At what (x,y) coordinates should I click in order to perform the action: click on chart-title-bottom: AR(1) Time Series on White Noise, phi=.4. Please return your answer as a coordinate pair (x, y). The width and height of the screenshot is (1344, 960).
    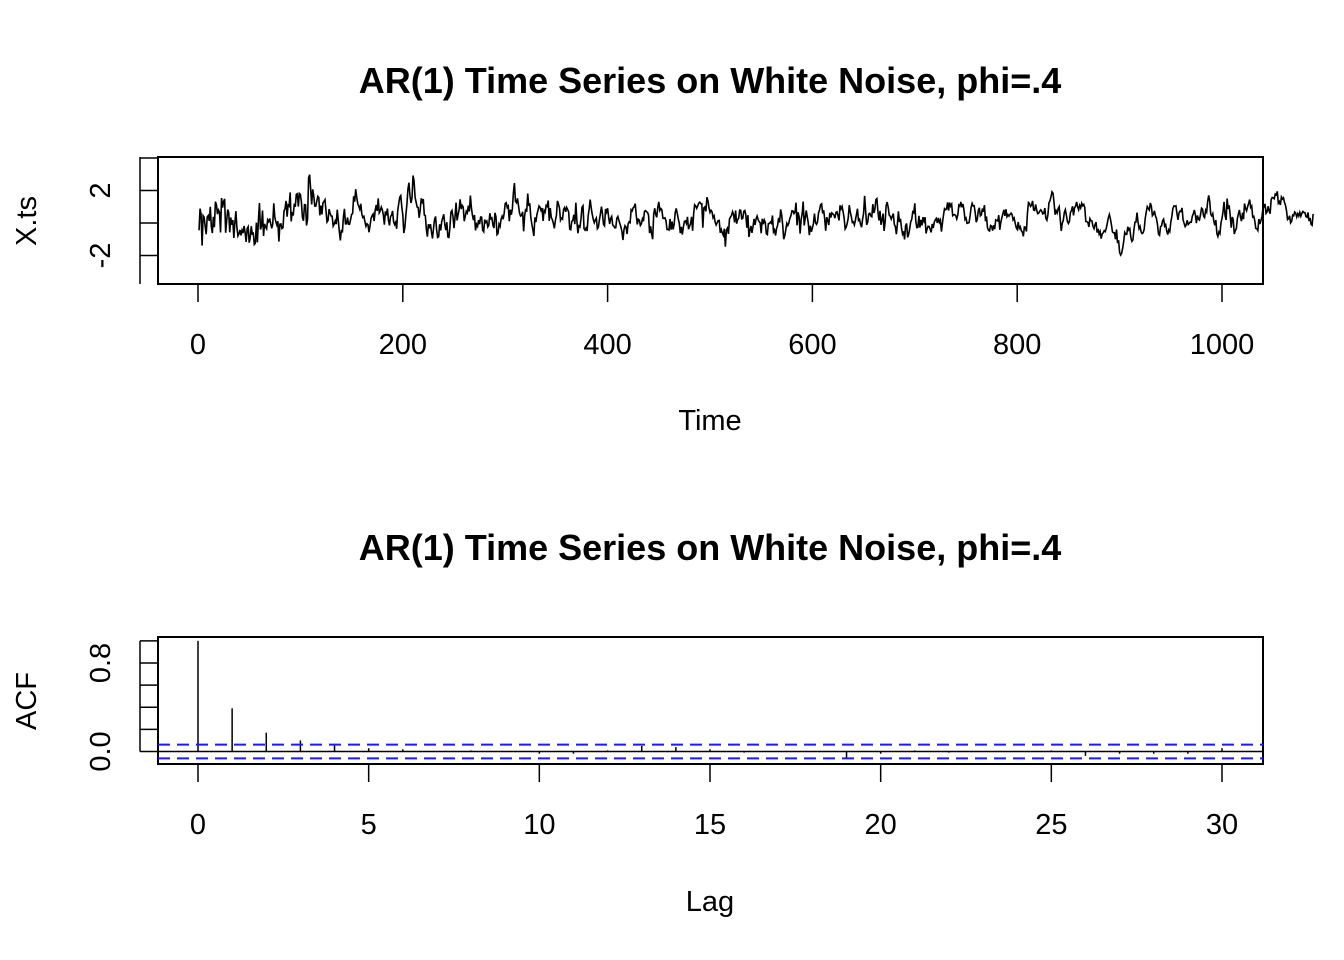
    Looking at the image, I should click on (710, 547).